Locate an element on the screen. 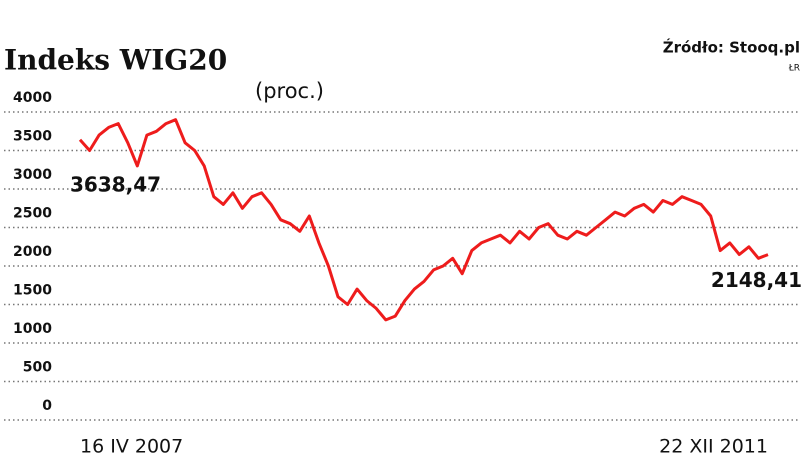 The width and height of the screenshot is (805, 467). y-tick-label: 0 is located at coordinates (47, 406).